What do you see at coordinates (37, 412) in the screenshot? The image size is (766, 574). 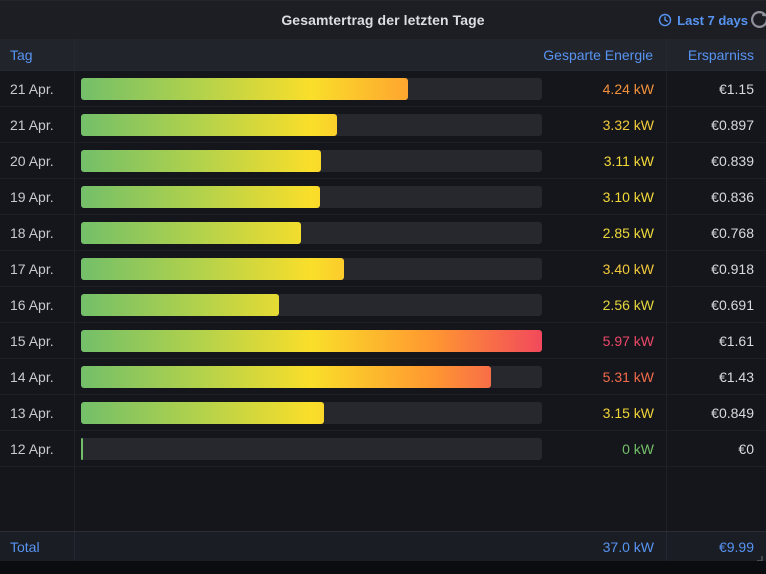 I see `day-label: 13 Apr.` at bounding box center [37, 412].